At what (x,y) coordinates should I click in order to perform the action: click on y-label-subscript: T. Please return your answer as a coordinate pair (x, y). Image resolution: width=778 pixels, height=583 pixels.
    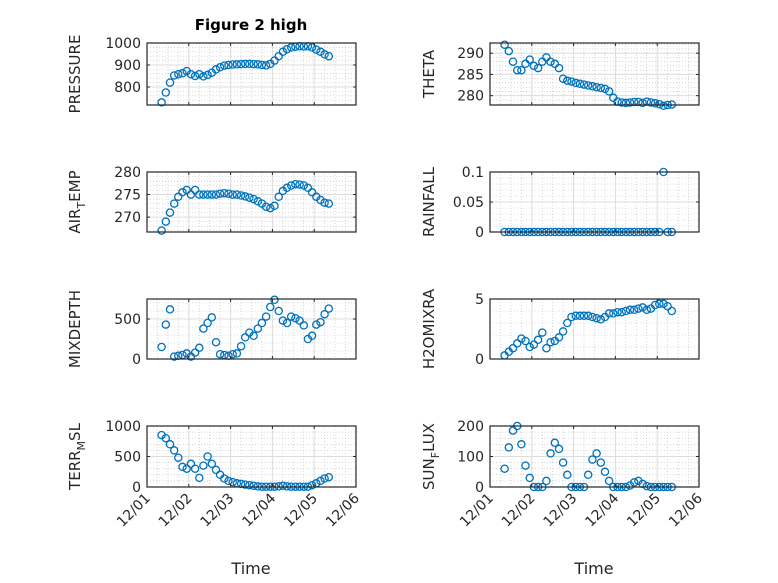
    Looking at the image, I should click on (81, 206).